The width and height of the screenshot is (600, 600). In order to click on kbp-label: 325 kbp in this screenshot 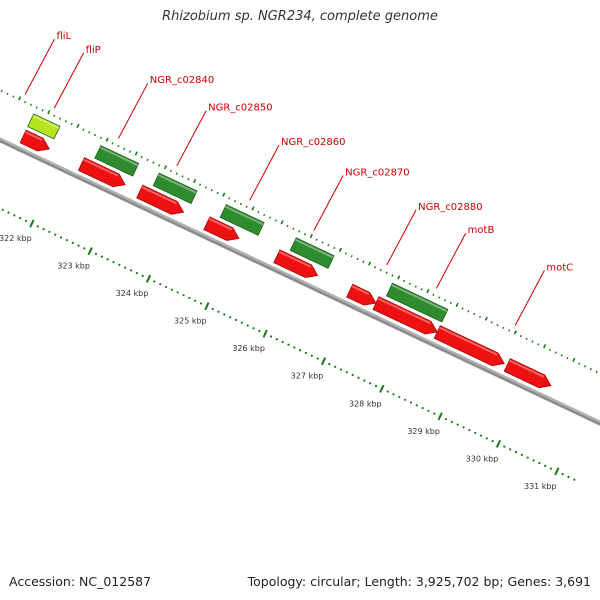, I will do `click(190, 321)`.